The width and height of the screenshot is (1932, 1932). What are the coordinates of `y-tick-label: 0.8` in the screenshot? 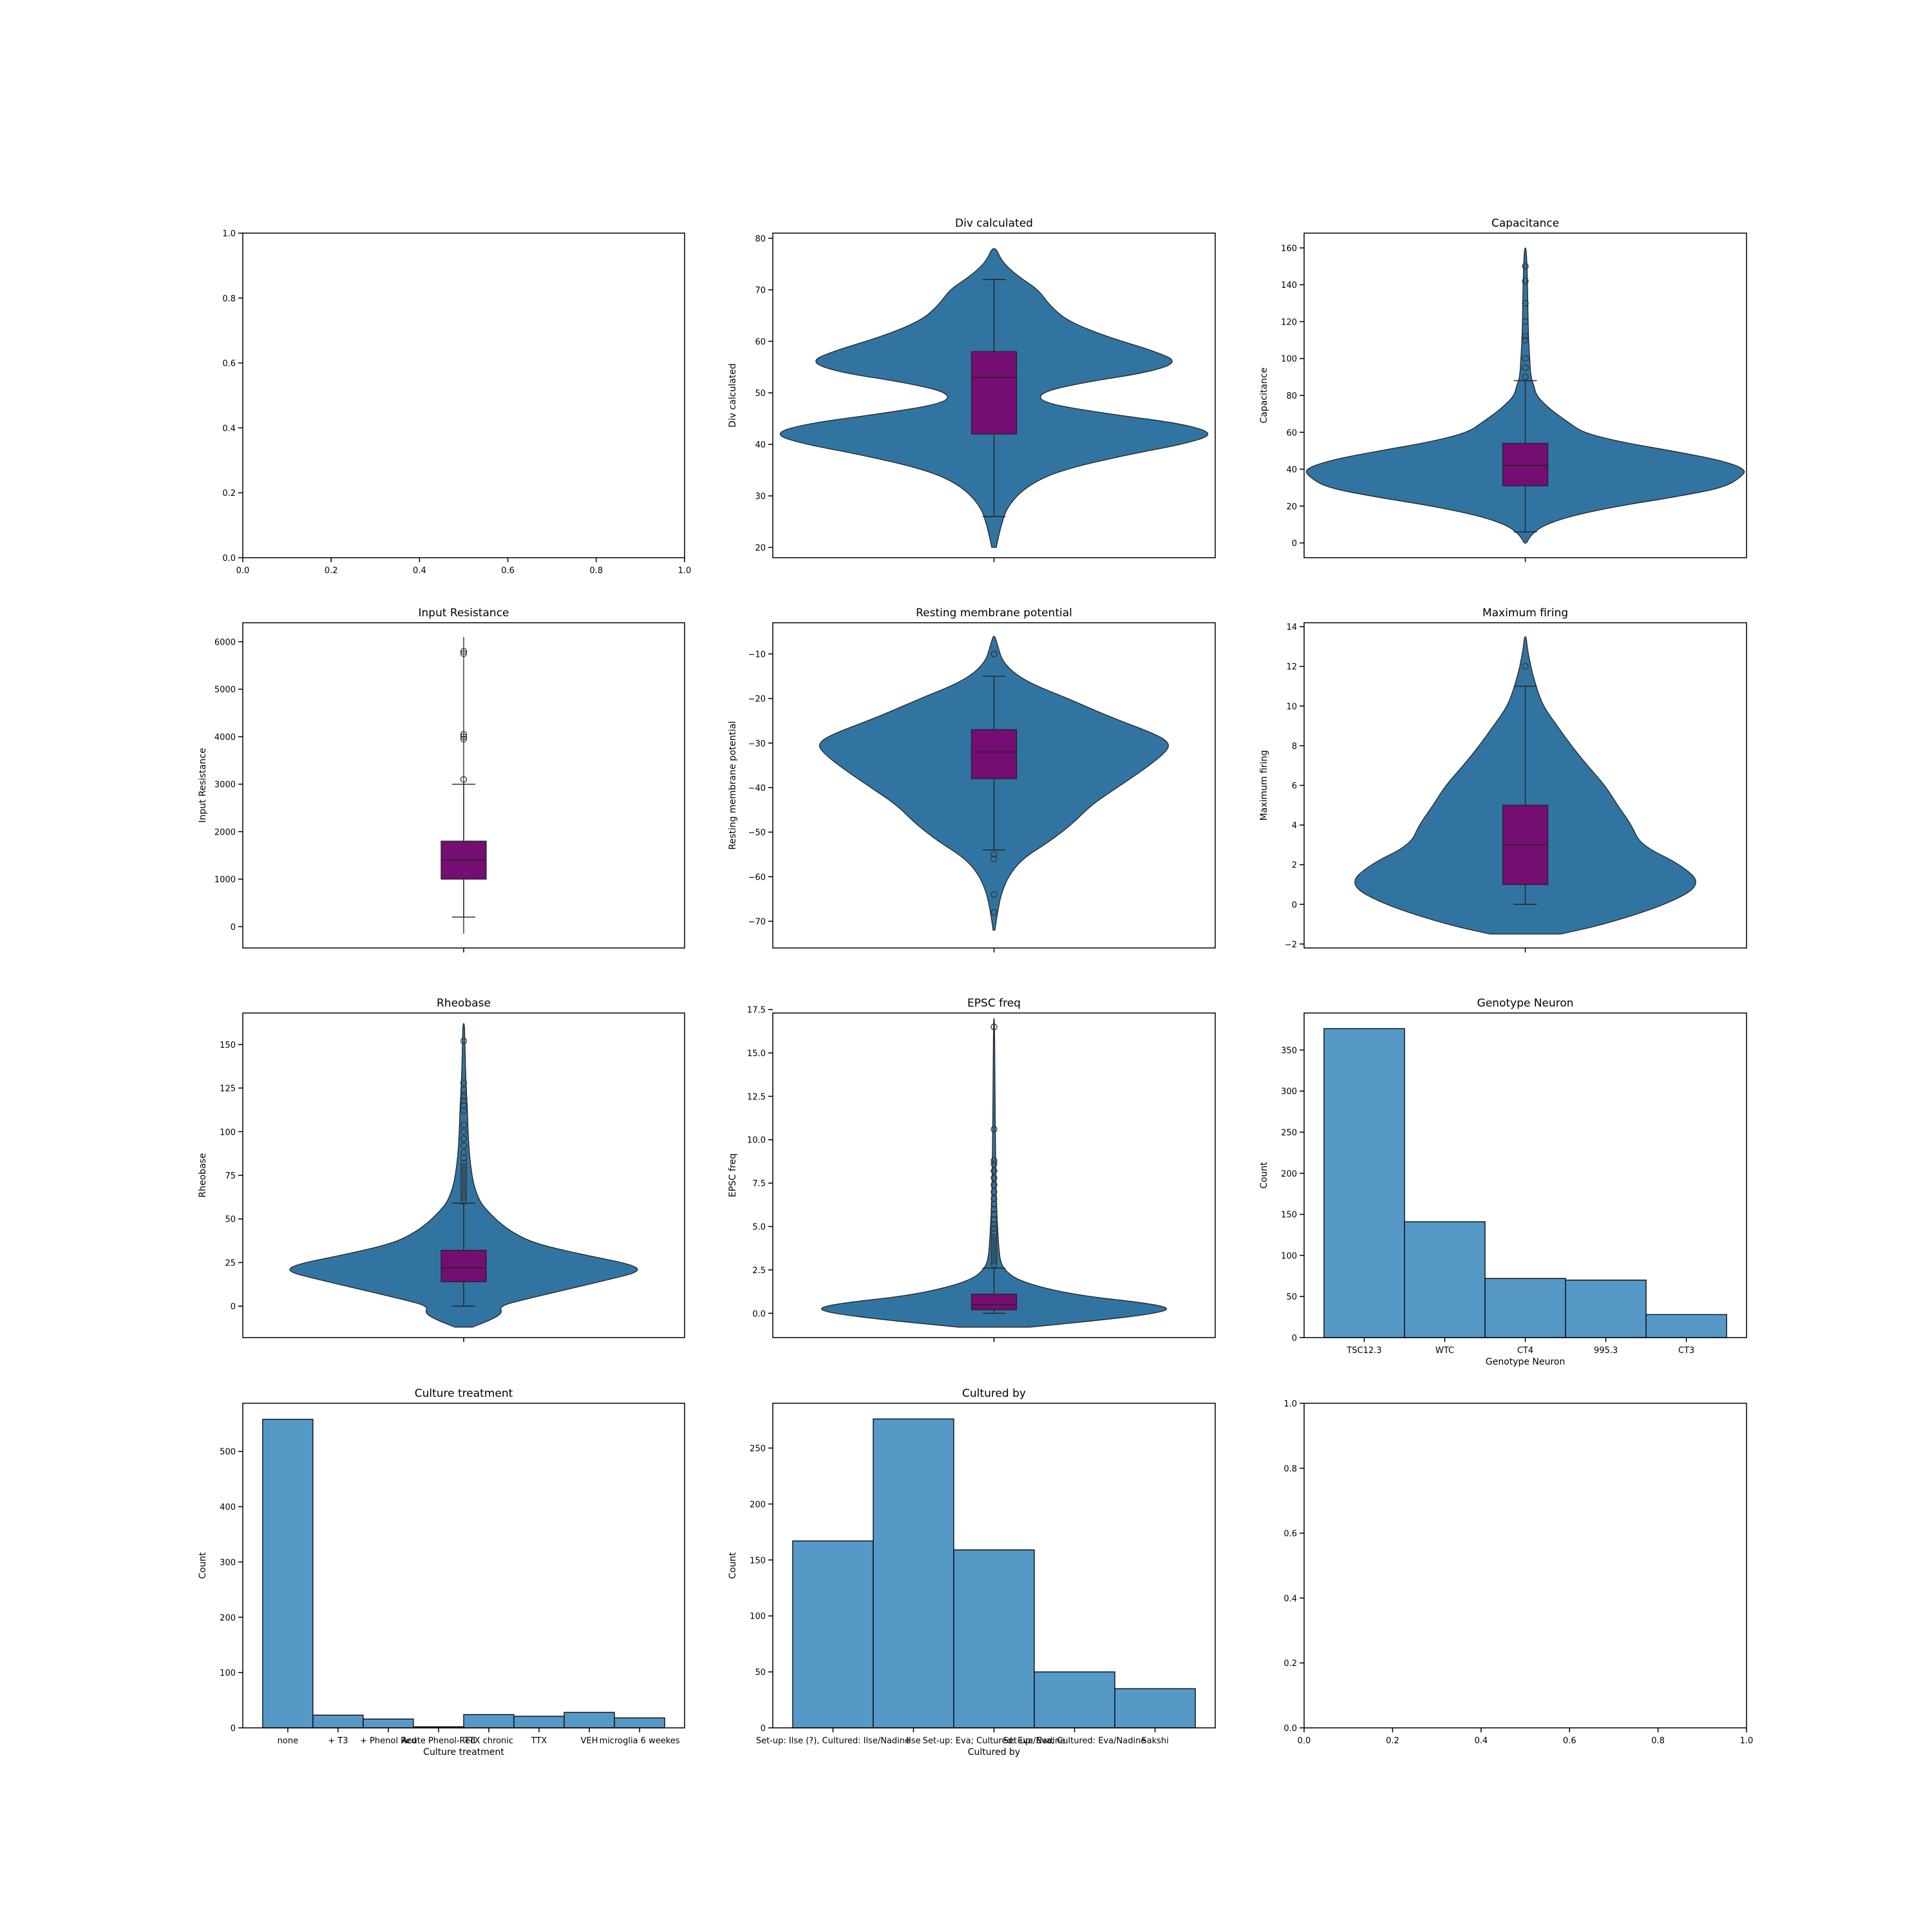 It's located at (229, 299).